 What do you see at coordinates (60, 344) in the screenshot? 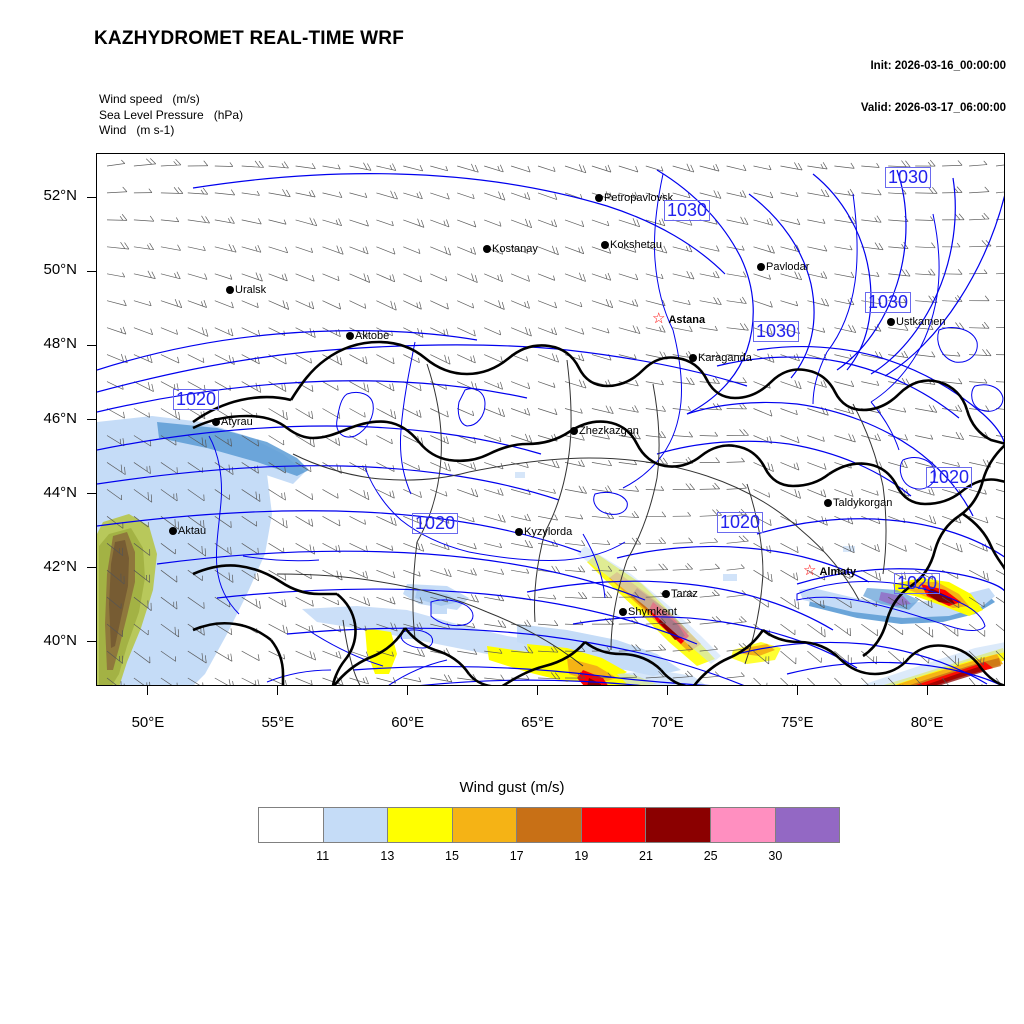
I see `y-axis-label: 48°N` at bounding box center [60, 344].